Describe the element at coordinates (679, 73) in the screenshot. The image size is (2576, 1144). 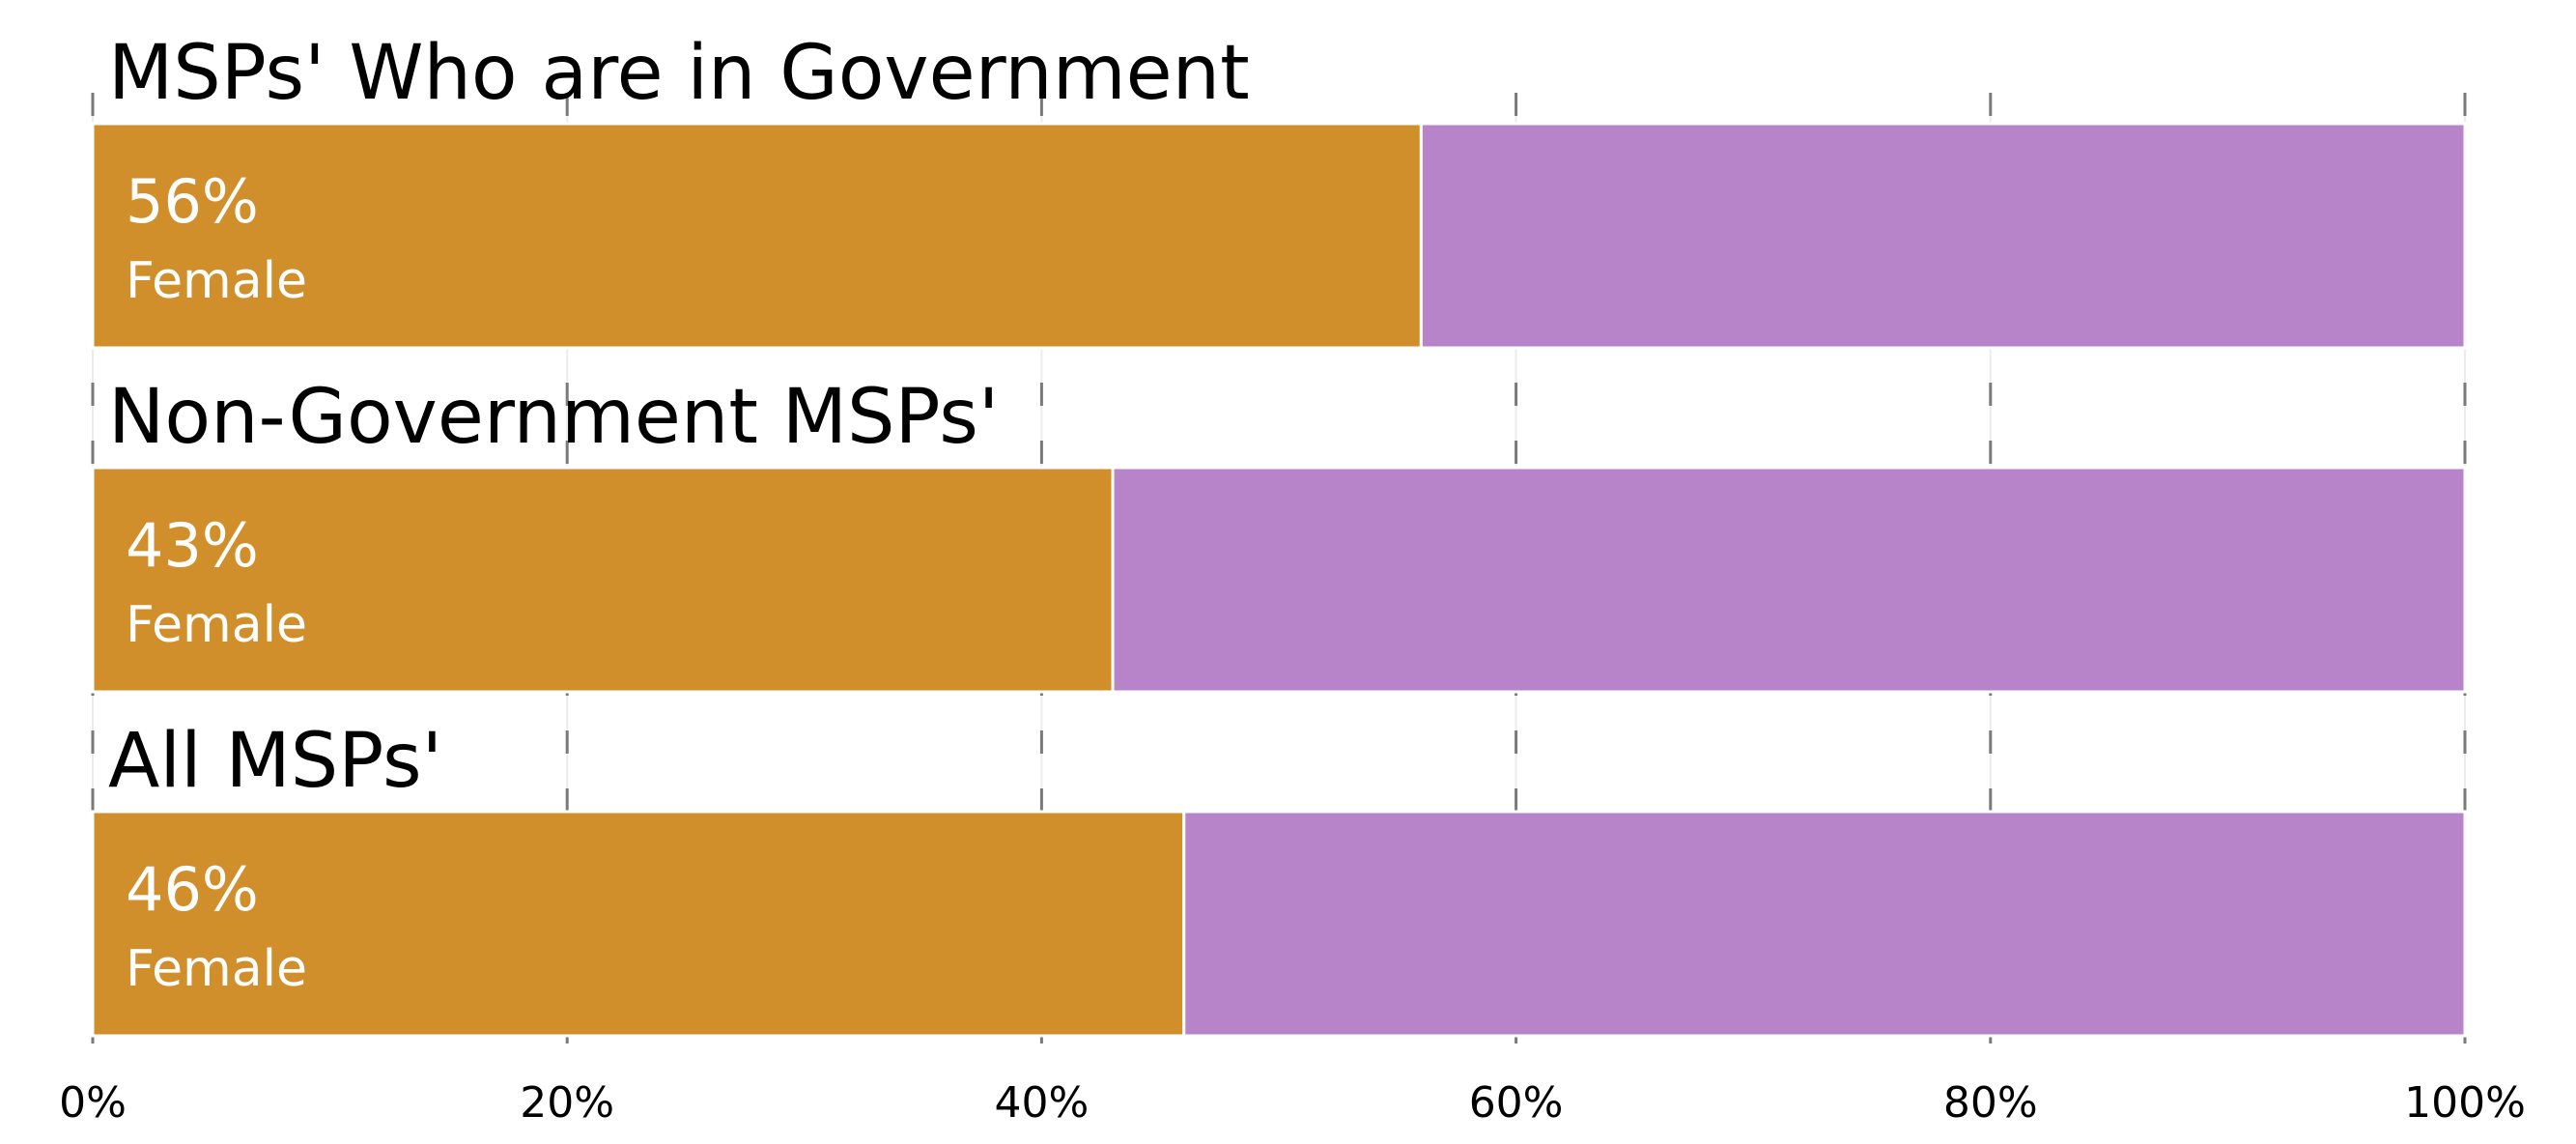
I see `group-label-0: MSPs' Who are in Government` at that location.